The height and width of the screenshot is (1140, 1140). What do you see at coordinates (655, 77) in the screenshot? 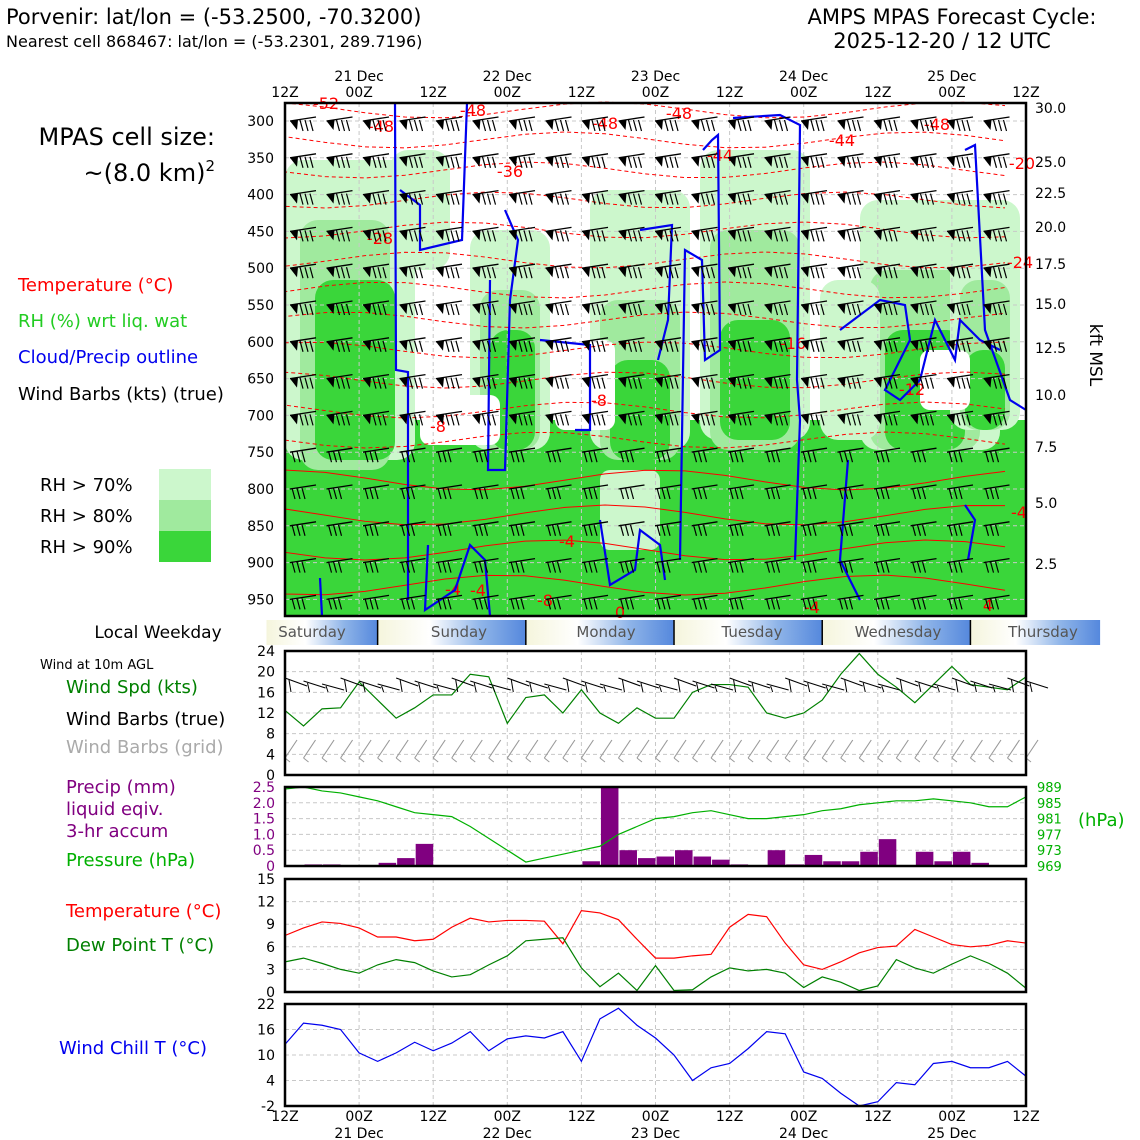
I see `top-date-label: 23 Dec` at bounding box center [655, 77].